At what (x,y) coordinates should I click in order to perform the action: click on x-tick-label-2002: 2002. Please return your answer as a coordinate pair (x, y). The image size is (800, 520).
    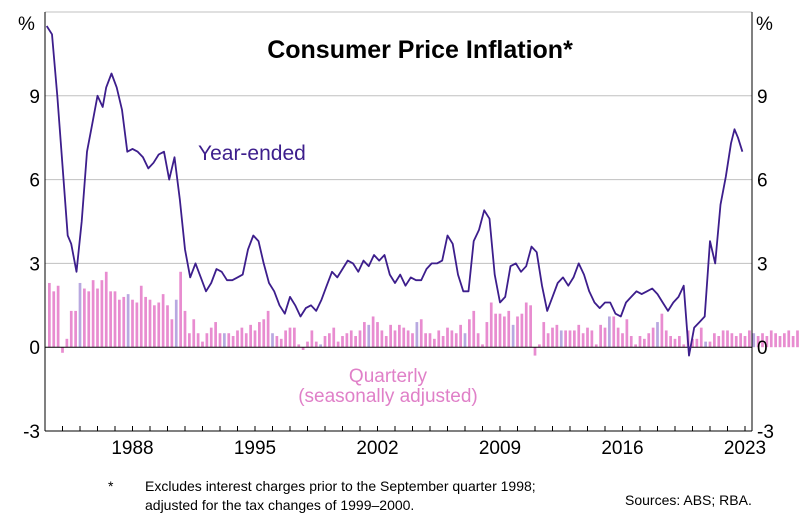
    Looking at the image, I should click on (377, 448).